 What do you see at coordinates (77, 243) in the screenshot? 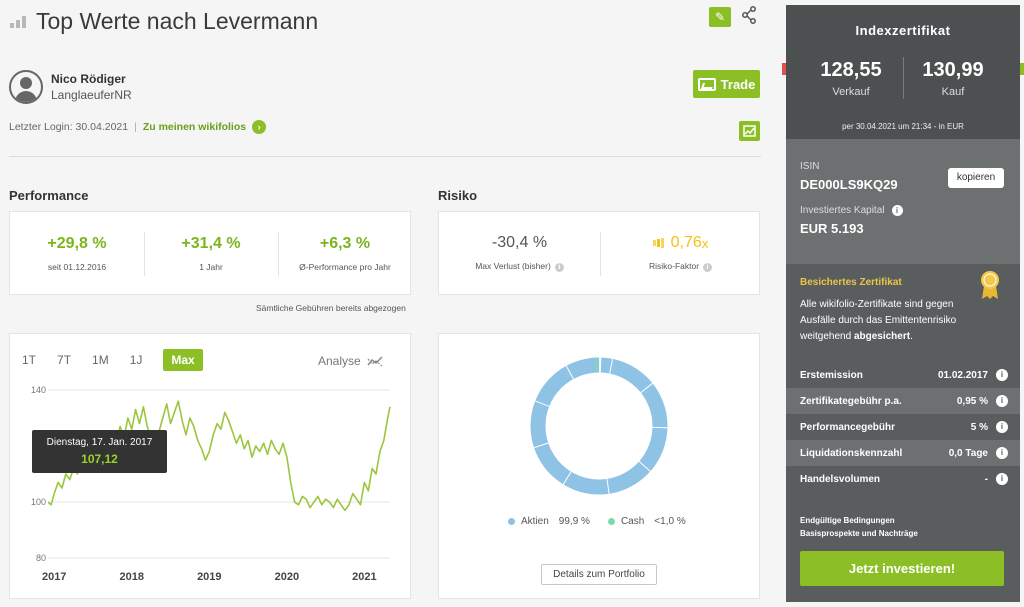
I see `kpi-value: +29,8 %` at bounding box center [77, 243].